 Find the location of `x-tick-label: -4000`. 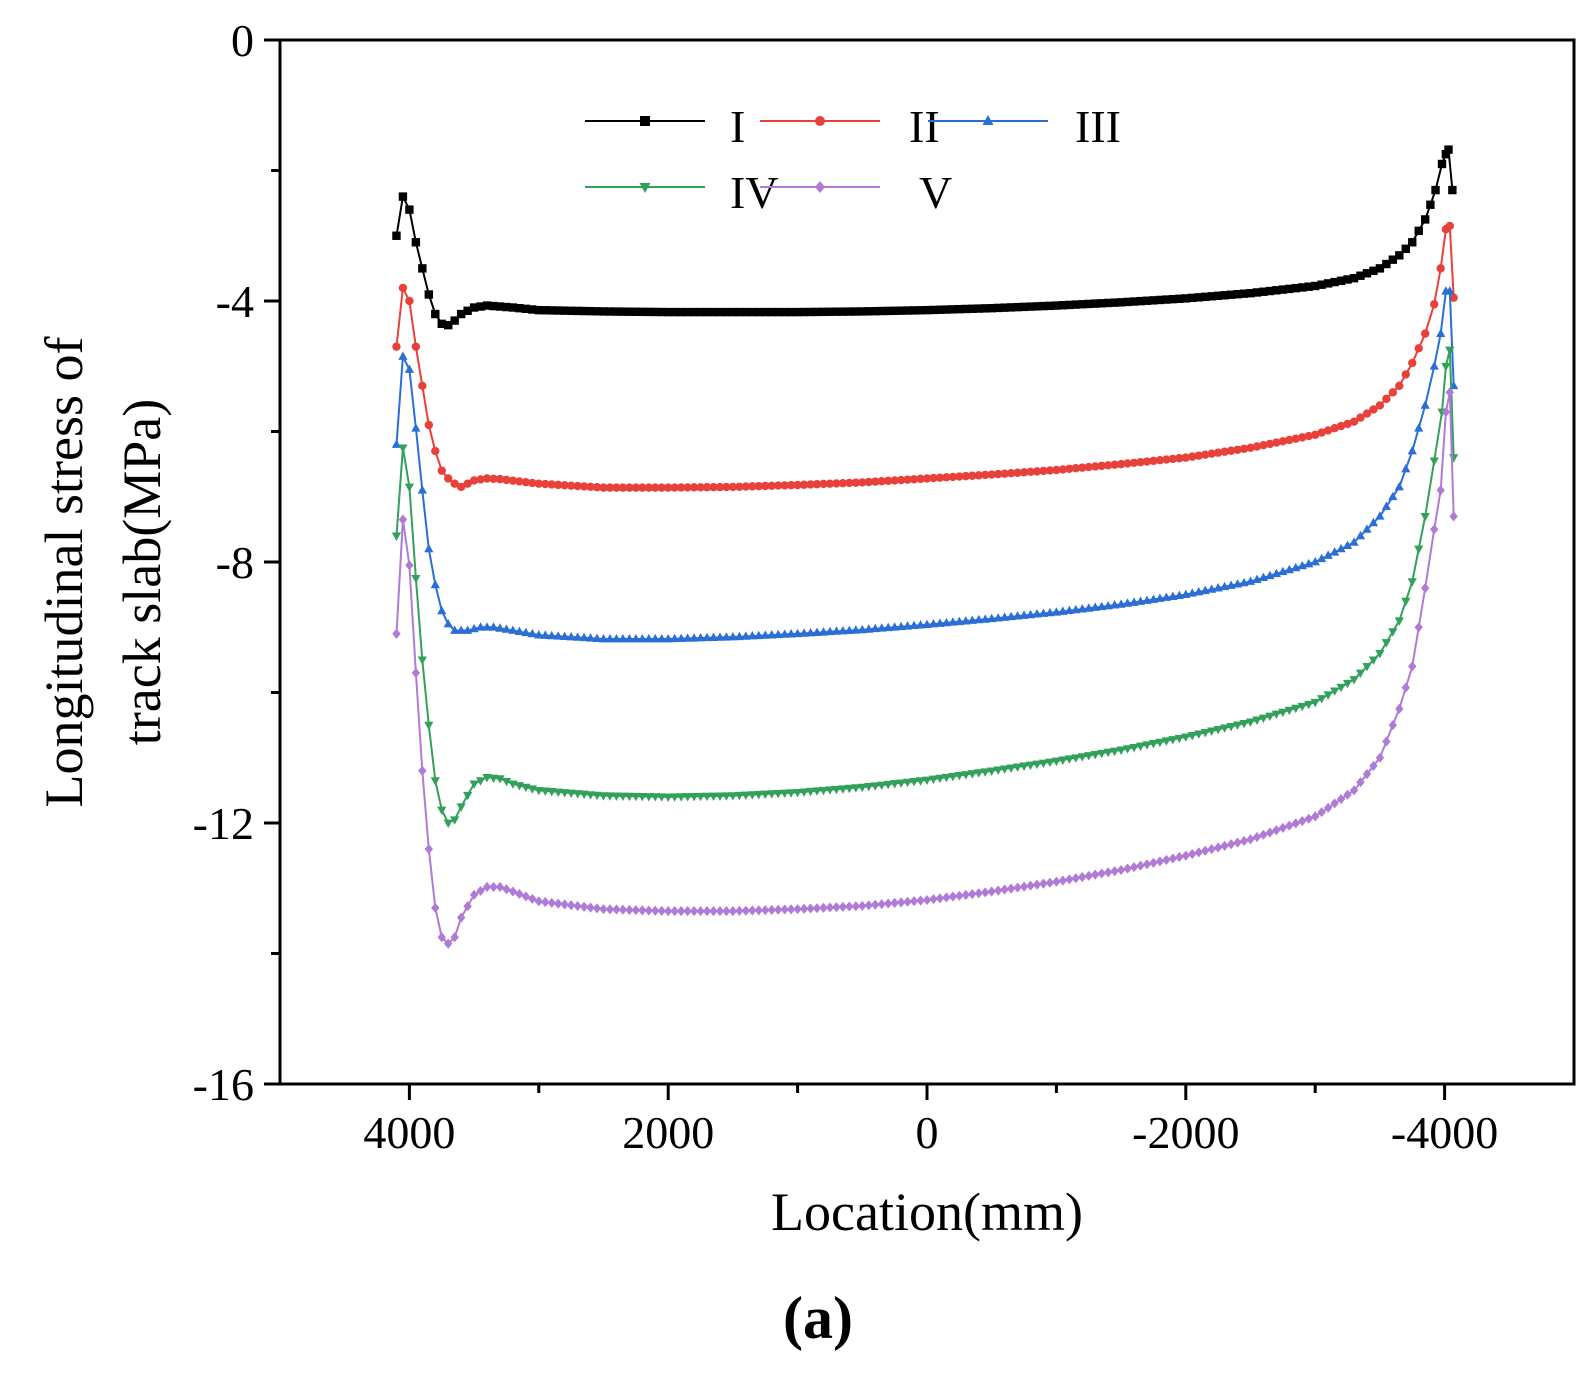

x-tick-label: -4000 is located at coordinates (1444, 1132).